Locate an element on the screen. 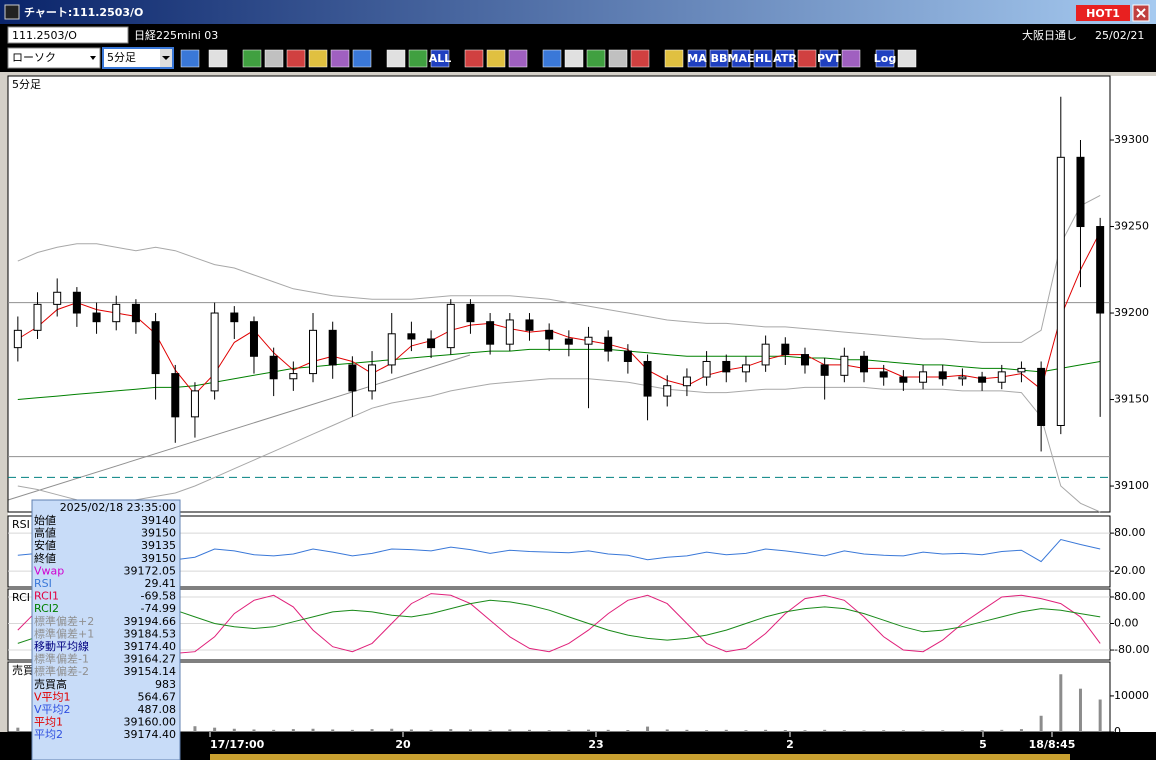  info-value: 39154.14 is located at coordinates (150, 671).